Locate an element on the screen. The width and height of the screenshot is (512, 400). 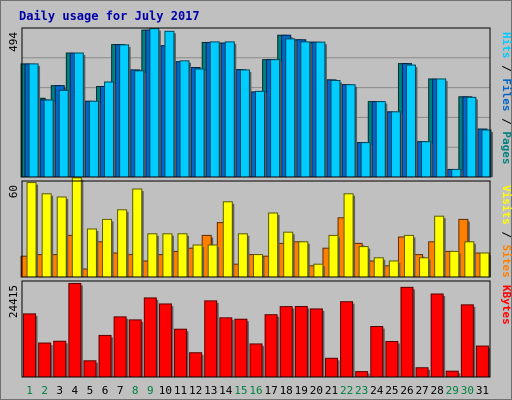
panel-visits-legend: Visits / Sites is located at coordinates (506, 231).